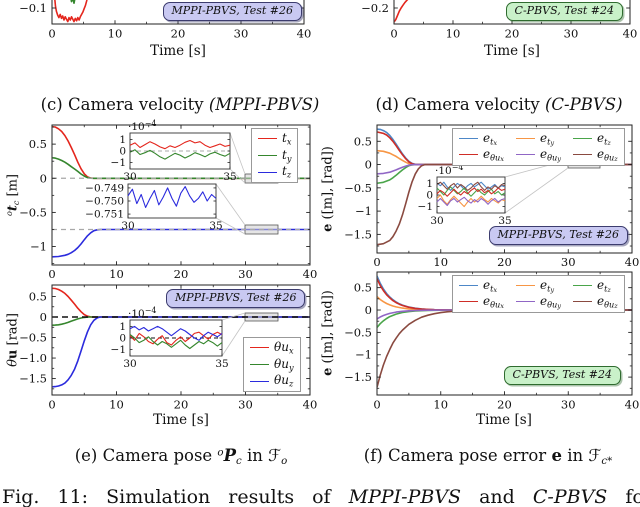 The image size is (640, 507). I want to click on legend-label: θuy, so click(284, 364).